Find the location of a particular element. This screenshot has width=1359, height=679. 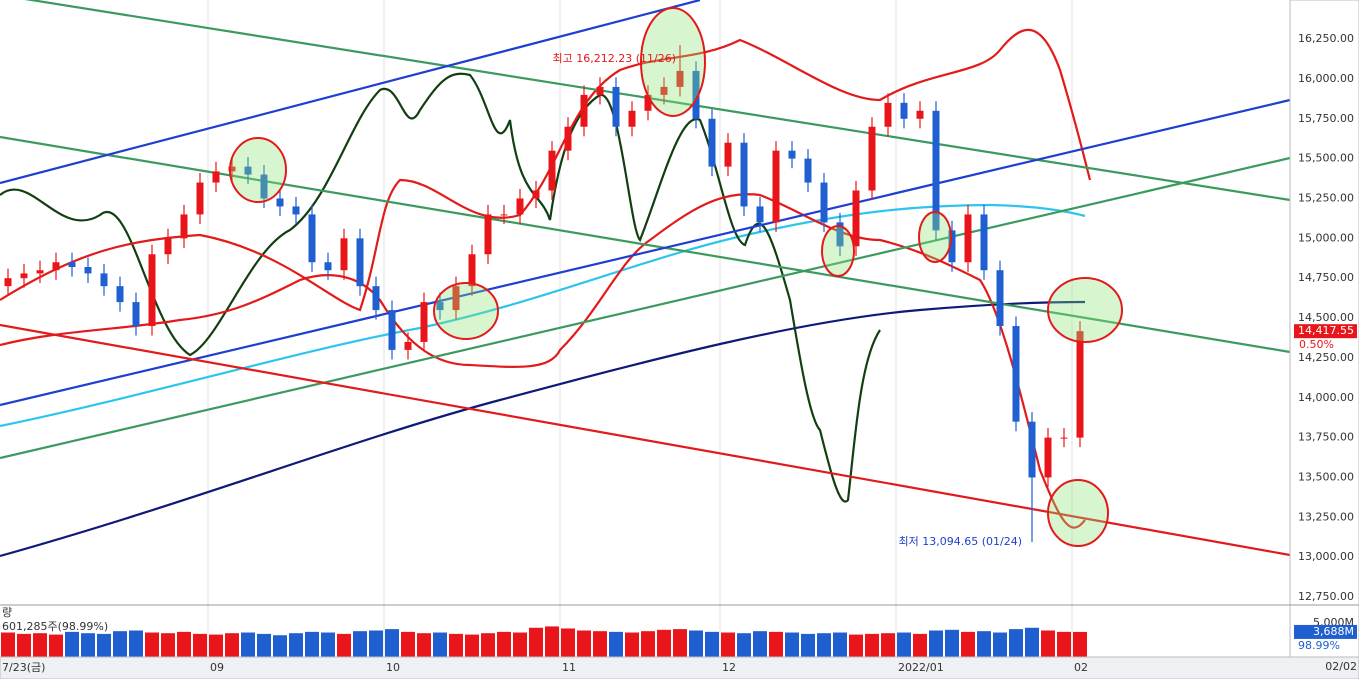

x-tick-label: 10 is located at coordinates (393, 667).